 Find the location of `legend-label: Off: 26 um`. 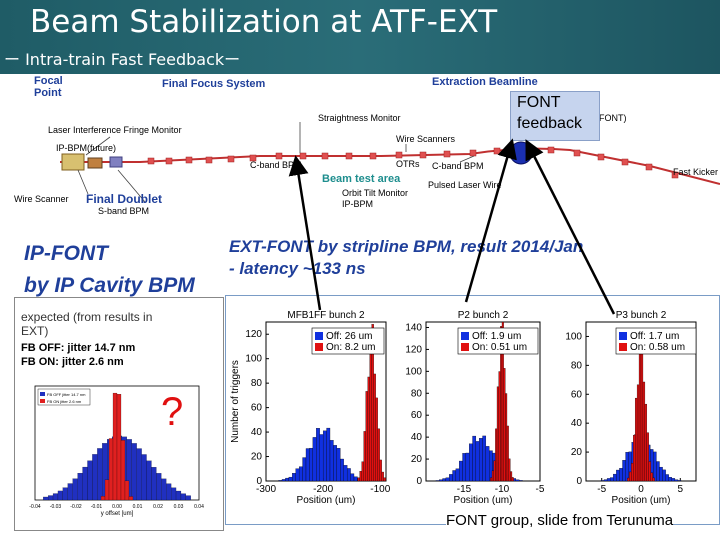

legend-label: Off: 26 um is located at coordinates (349, 336).